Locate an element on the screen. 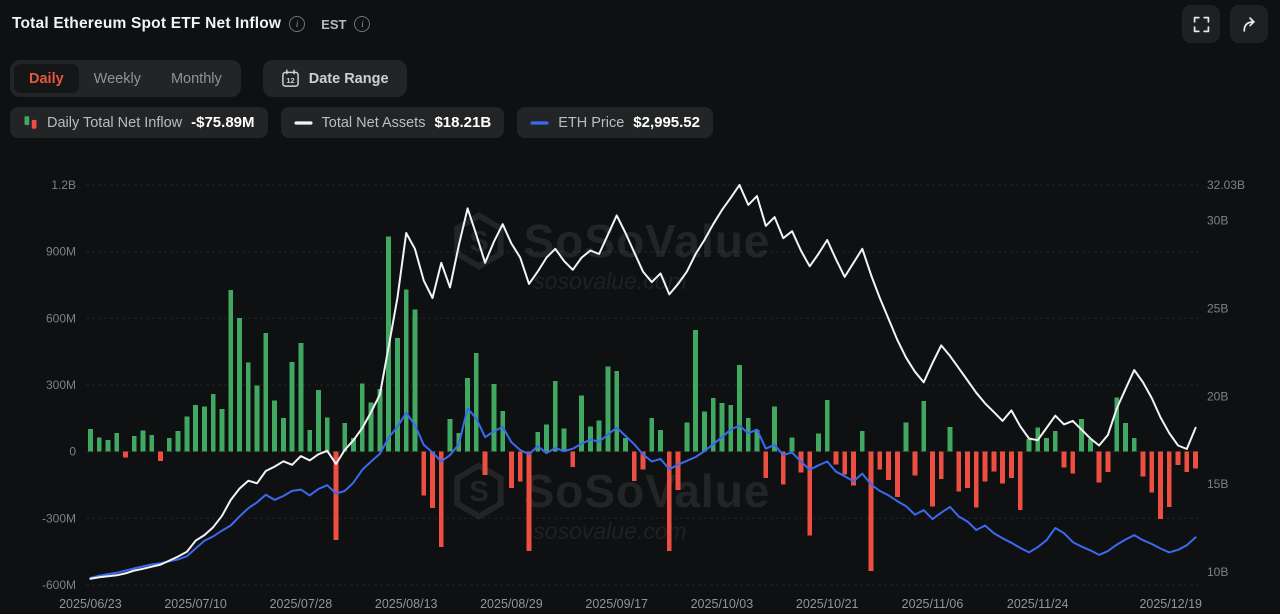 This screenshot has height=614, width=1280. legend-name: Total Net Assets is located at coordinates (373, 122).